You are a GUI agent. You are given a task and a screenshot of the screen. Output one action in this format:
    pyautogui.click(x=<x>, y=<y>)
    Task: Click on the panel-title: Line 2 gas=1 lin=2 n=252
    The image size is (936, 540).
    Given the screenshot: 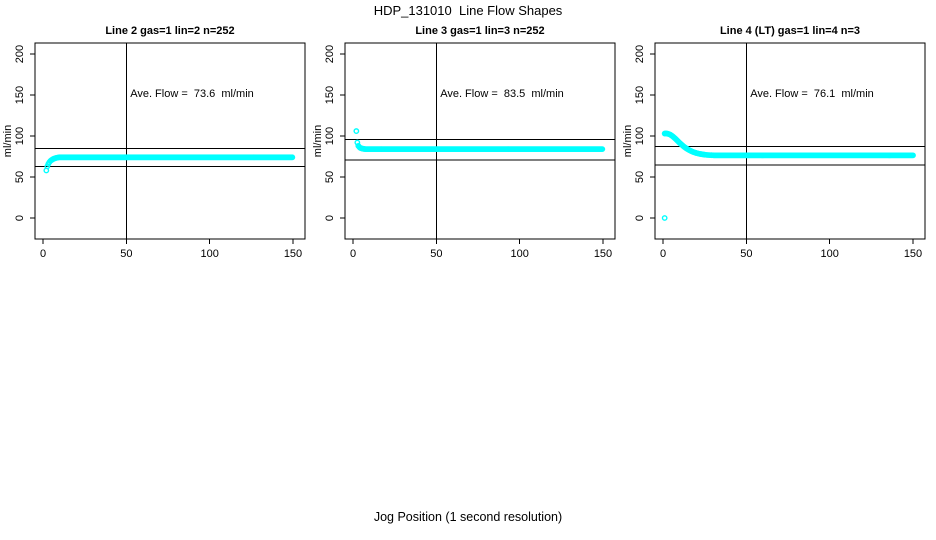 What is the action you would take?
    pyautogui.click(x=170, y=31)
    